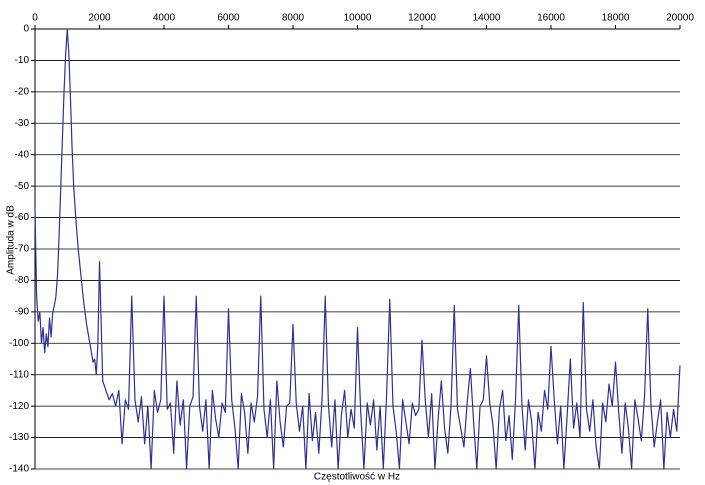 The height and width of the screenshot is (485, 705). Describe the element at coordinates (19, 406) in the screenshot. I see `y-tick-label: -120` at that location.